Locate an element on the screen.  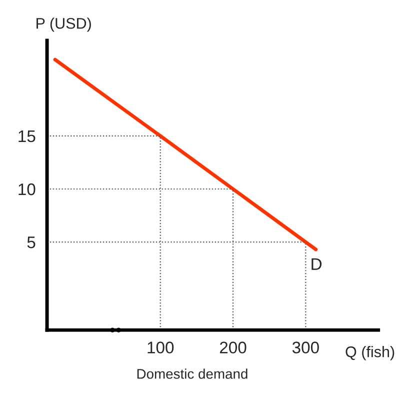
y-tick-label: 10 is located at coordinates (27, 189).